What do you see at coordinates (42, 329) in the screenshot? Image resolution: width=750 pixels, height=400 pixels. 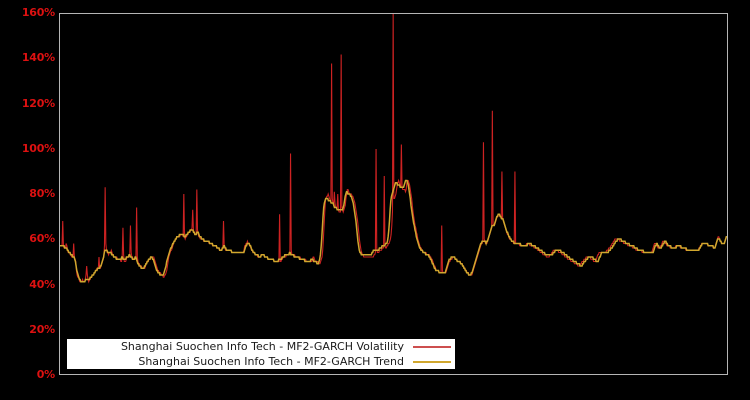 I see `y-tick-label: 20%` at bounding box center [42, 329].